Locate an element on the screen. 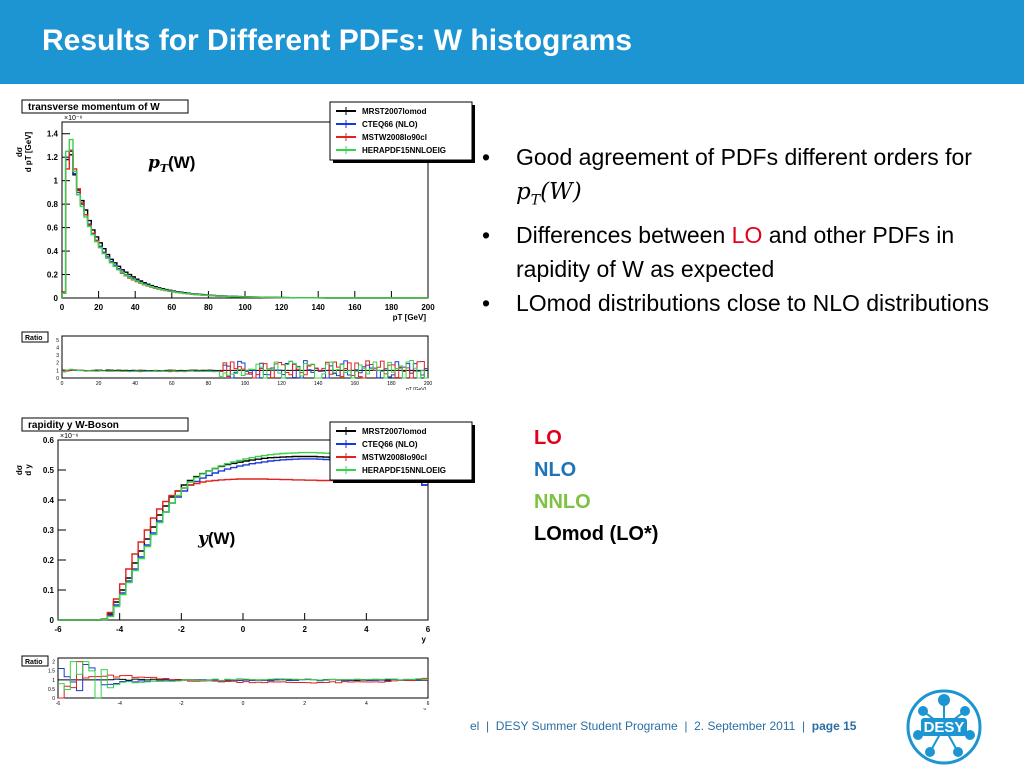 This screenshot has height=771, width=1024. x-tick-label: 120 is located at coordinates (282, 307).